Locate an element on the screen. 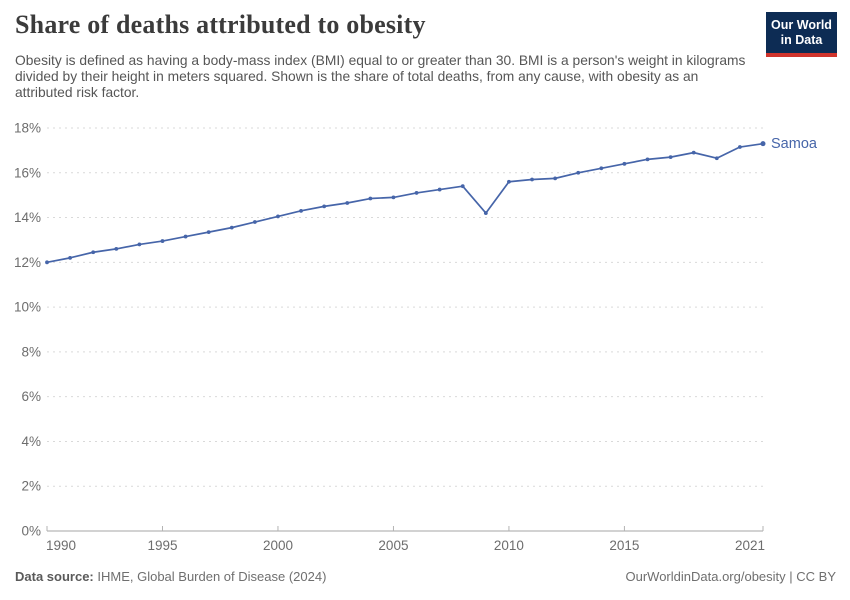 The image size is (850, 600). y-axis-label: 12% is located at coordinates (27, 262).